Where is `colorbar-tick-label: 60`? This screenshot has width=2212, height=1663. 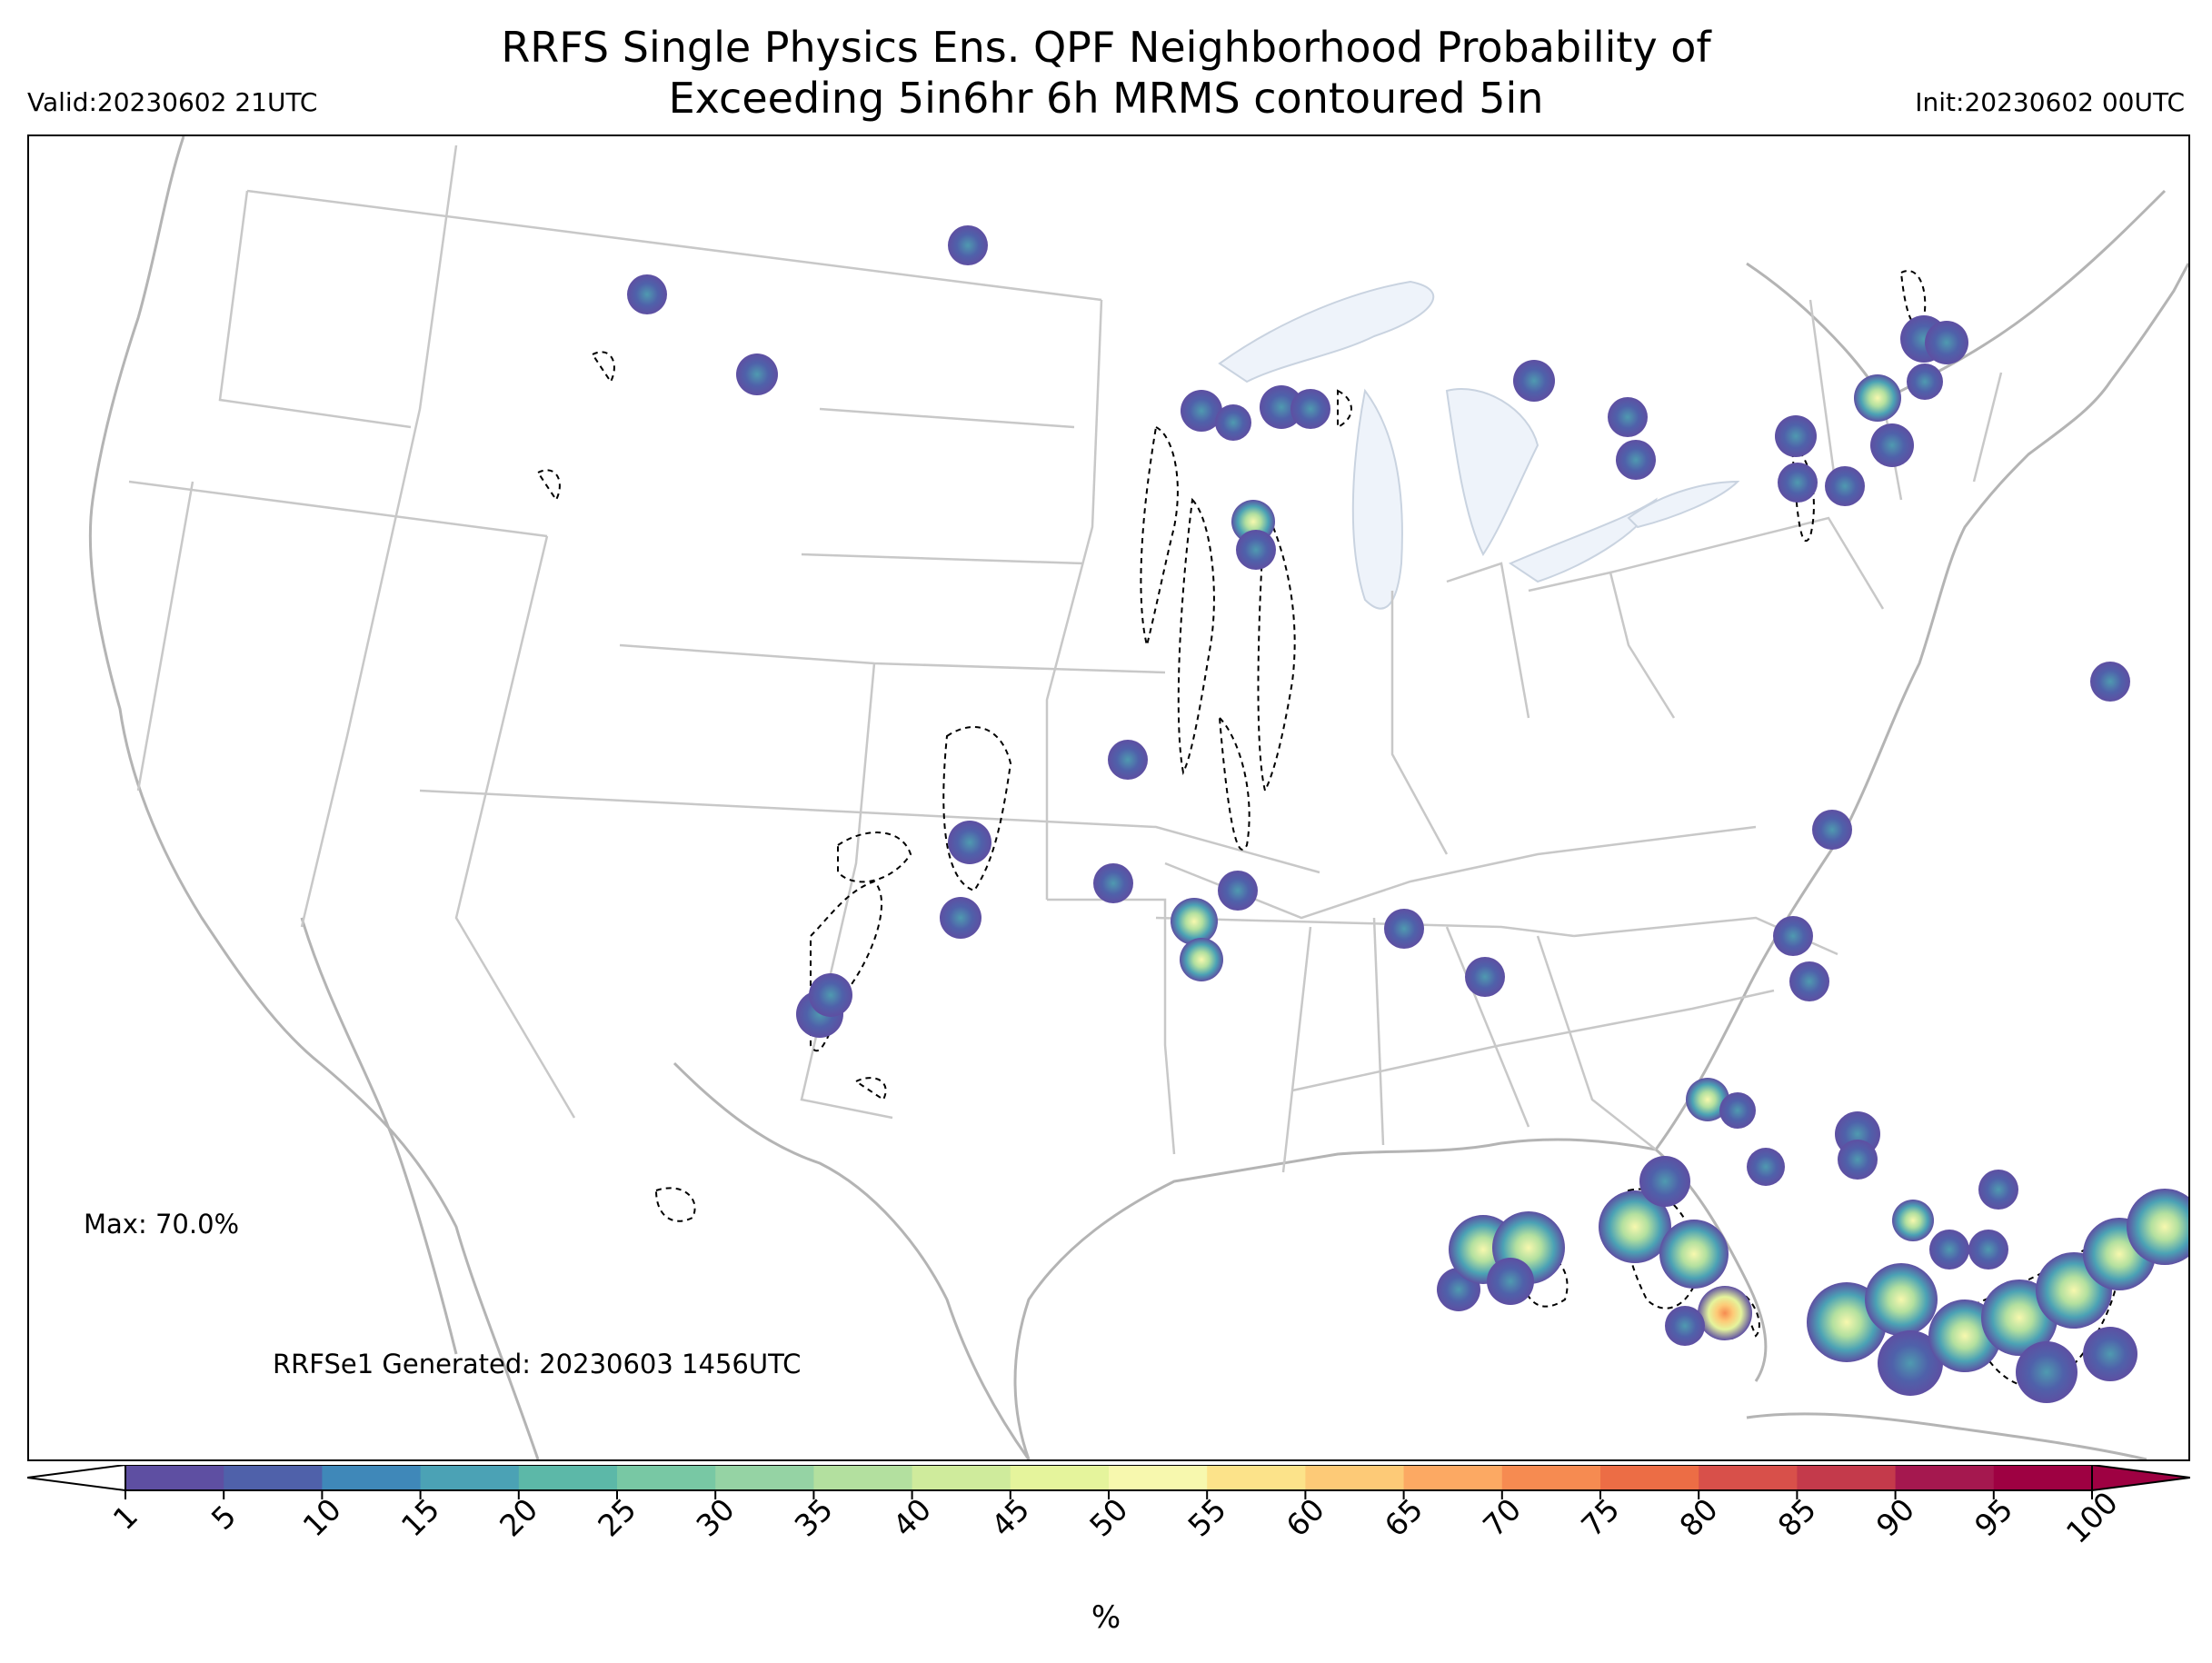
colorbar-tick-label: 60 is located at coordinates (1305, 1517).